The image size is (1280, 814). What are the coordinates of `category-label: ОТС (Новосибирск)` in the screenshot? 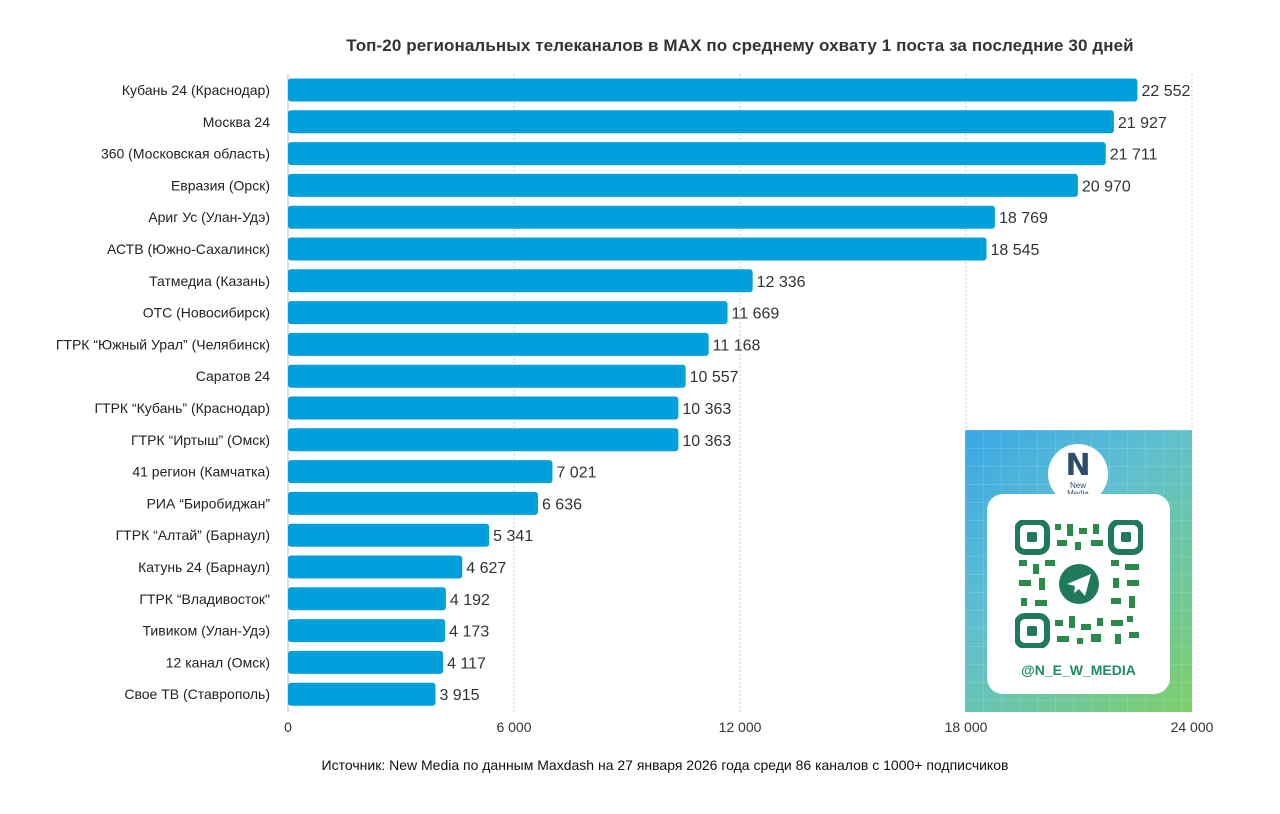 It's located at (206, 313).